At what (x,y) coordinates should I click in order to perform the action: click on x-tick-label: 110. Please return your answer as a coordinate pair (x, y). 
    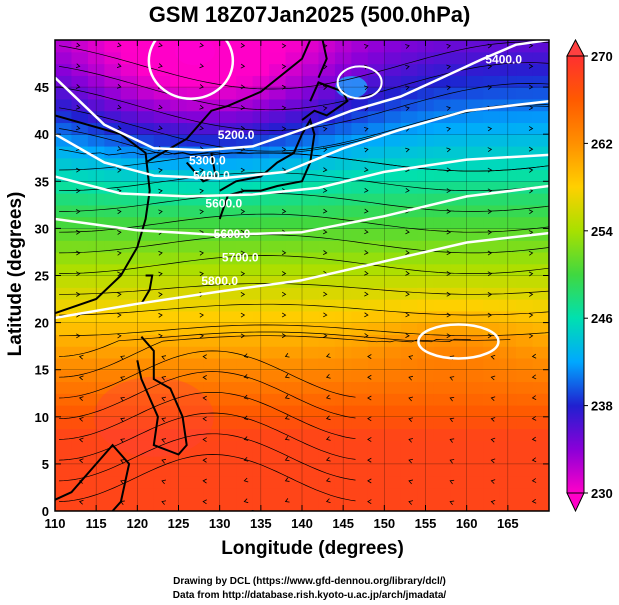
    Looking at the image, I should click on (55, 523).